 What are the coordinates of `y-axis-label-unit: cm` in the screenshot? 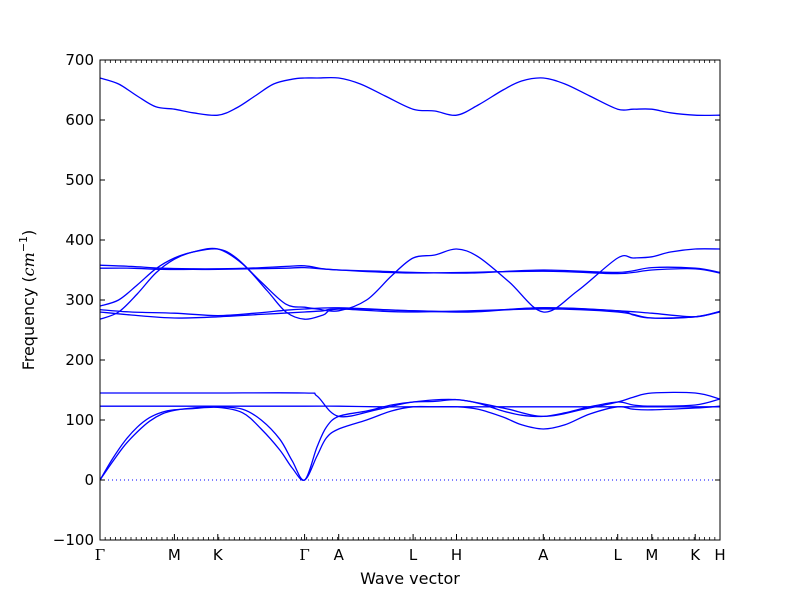 It's located at (28, 264).